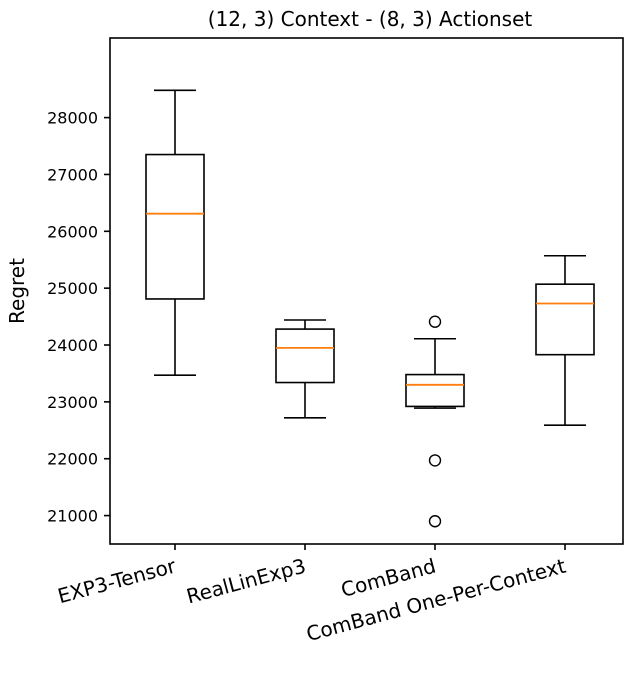  I want to click on y-tick-label: 28000, so click(72, 118).